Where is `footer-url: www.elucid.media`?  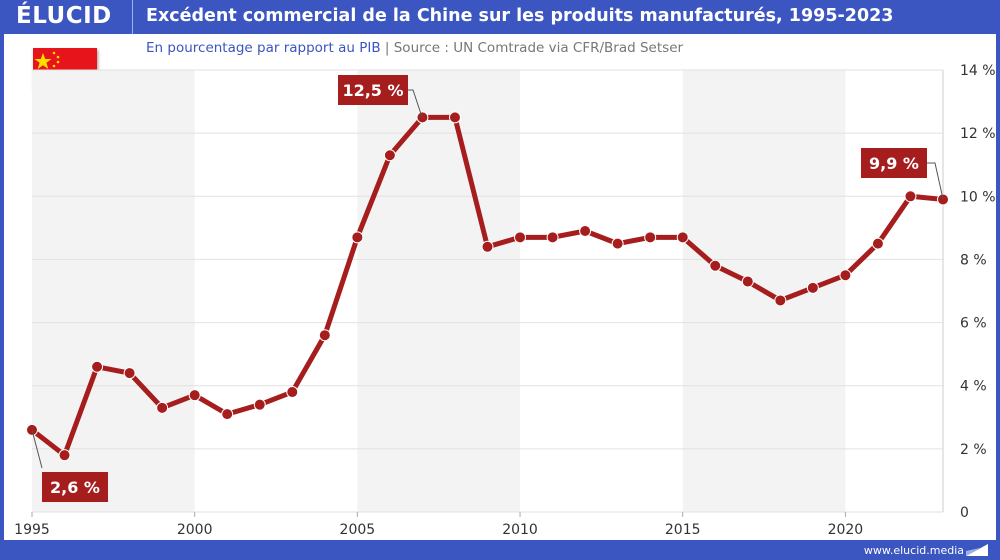 footer-url: www.elucid.media is located at coordinates (913, 550).